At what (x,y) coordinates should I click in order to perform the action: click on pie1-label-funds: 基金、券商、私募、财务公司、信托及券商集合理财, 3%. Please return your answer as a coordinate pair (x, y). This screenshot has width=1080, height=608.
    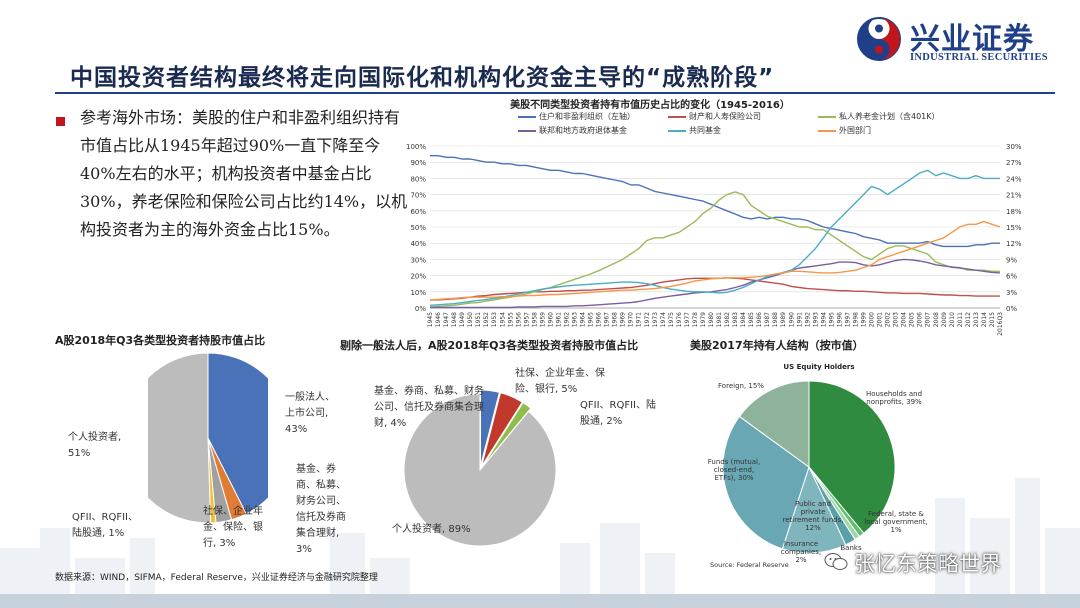
    Looking at the image, I should click on (321, 509).